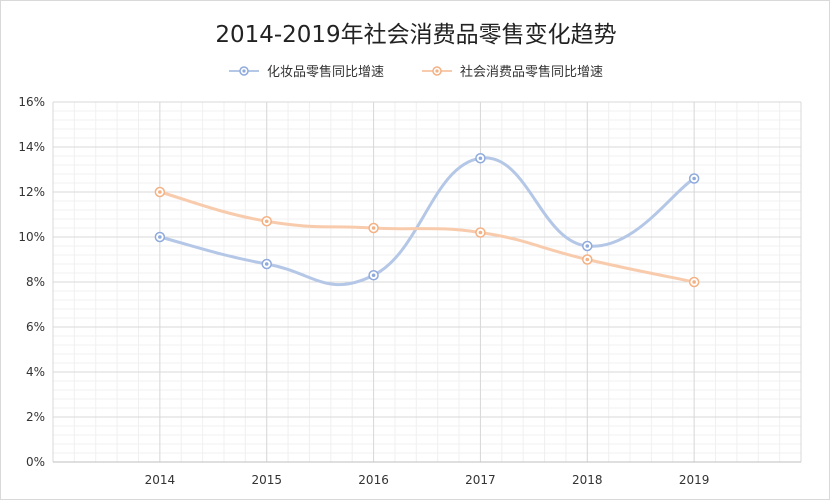 This screenshot has height=501, width=830. Describe the element at coordinates (373, 480) in the screenshot. I see `x-tick-label: 2016` at that location.